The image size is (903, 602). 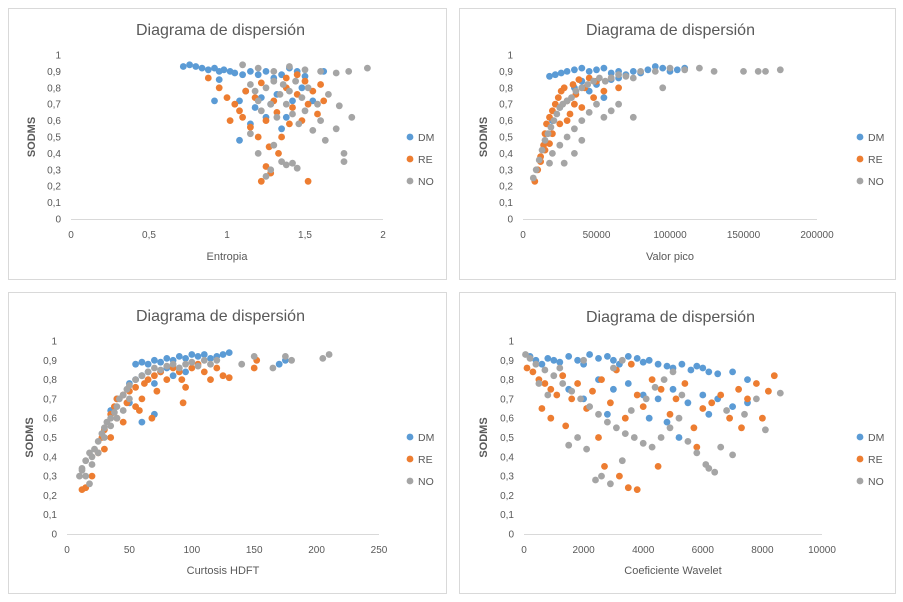 I want to click on y-tick-label: 0,4, so click(x=54, y=154).